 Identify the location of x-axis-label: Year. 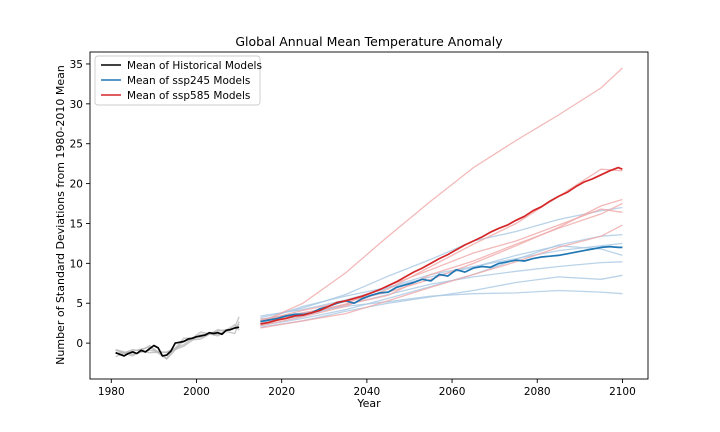
(368, 403).